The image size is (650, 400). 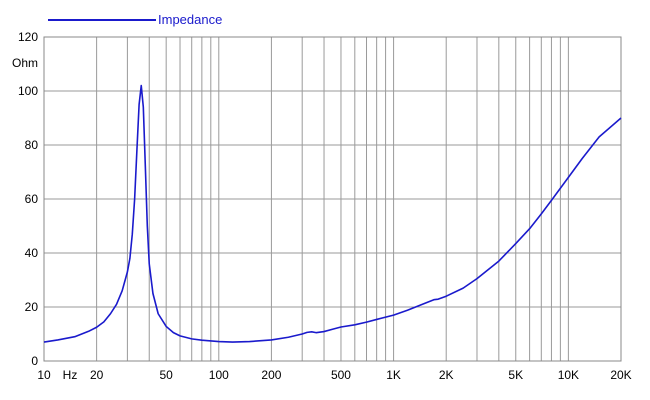 I want to click on y-tick-label: 20, so click(x=32, y=307).